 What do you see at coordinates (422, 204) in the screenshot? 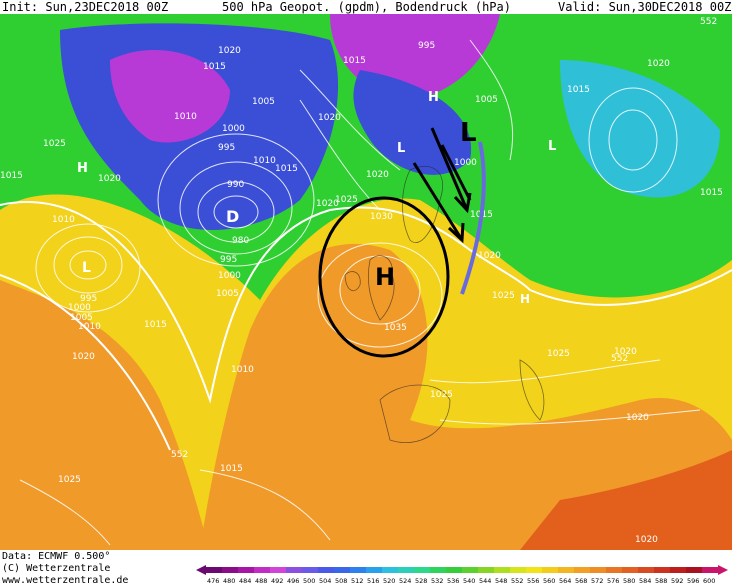
I see `coast-scandinavia` at bounding box center [422, 204].